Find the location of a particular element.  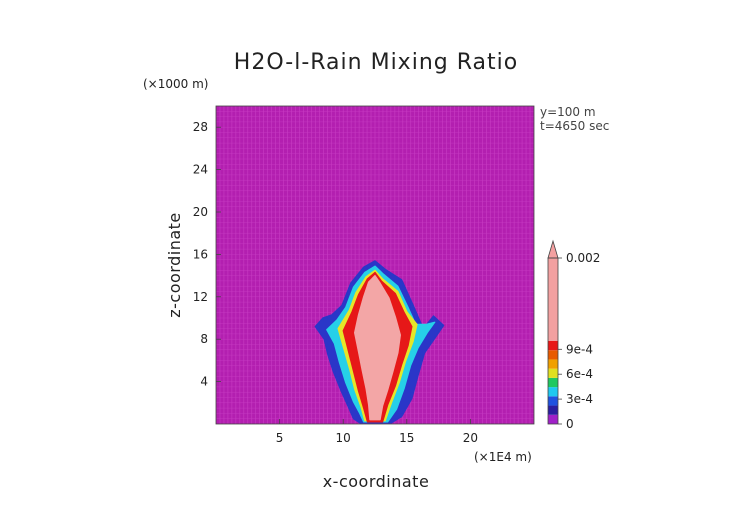

y-axis: 4 8 12 16 20 24 28 is located at coordinates (207, 254).